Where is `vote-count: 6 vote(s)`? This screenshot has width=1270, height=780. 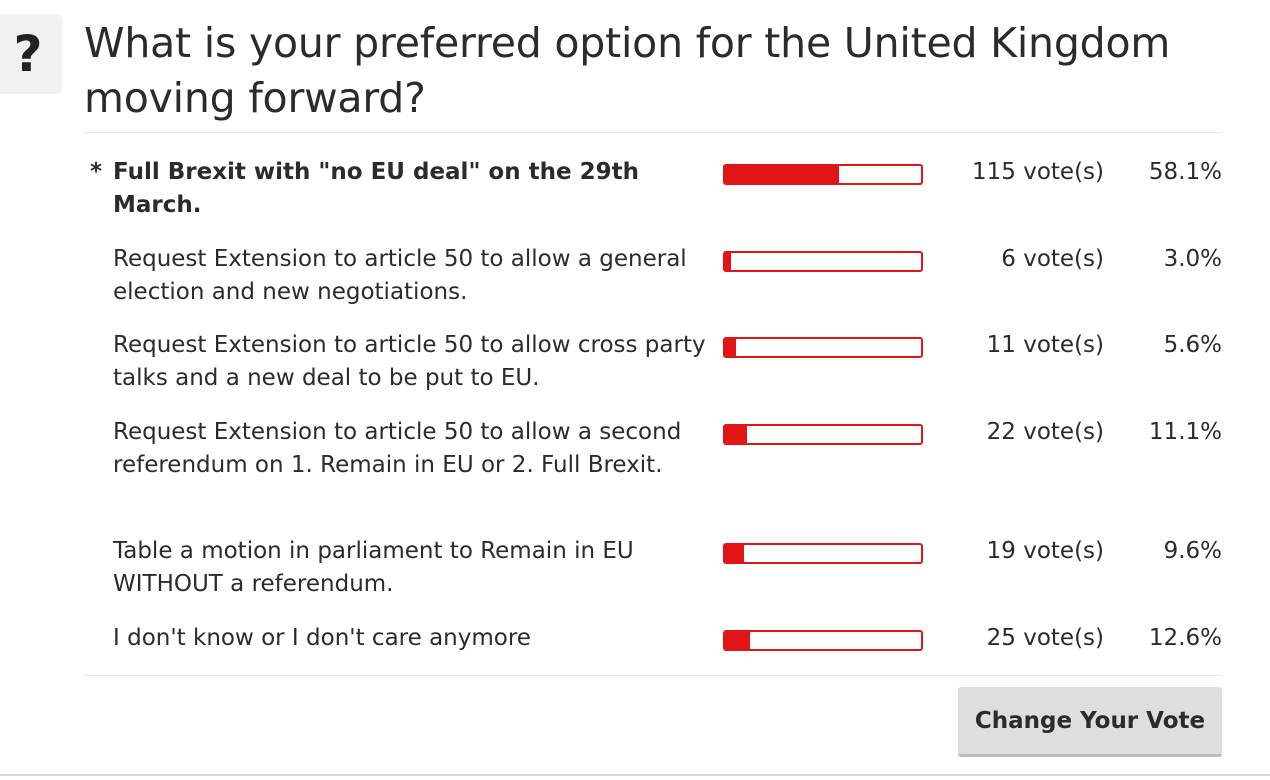 vote-count: 6 vote(s) is located at coordinates (1052, 259).